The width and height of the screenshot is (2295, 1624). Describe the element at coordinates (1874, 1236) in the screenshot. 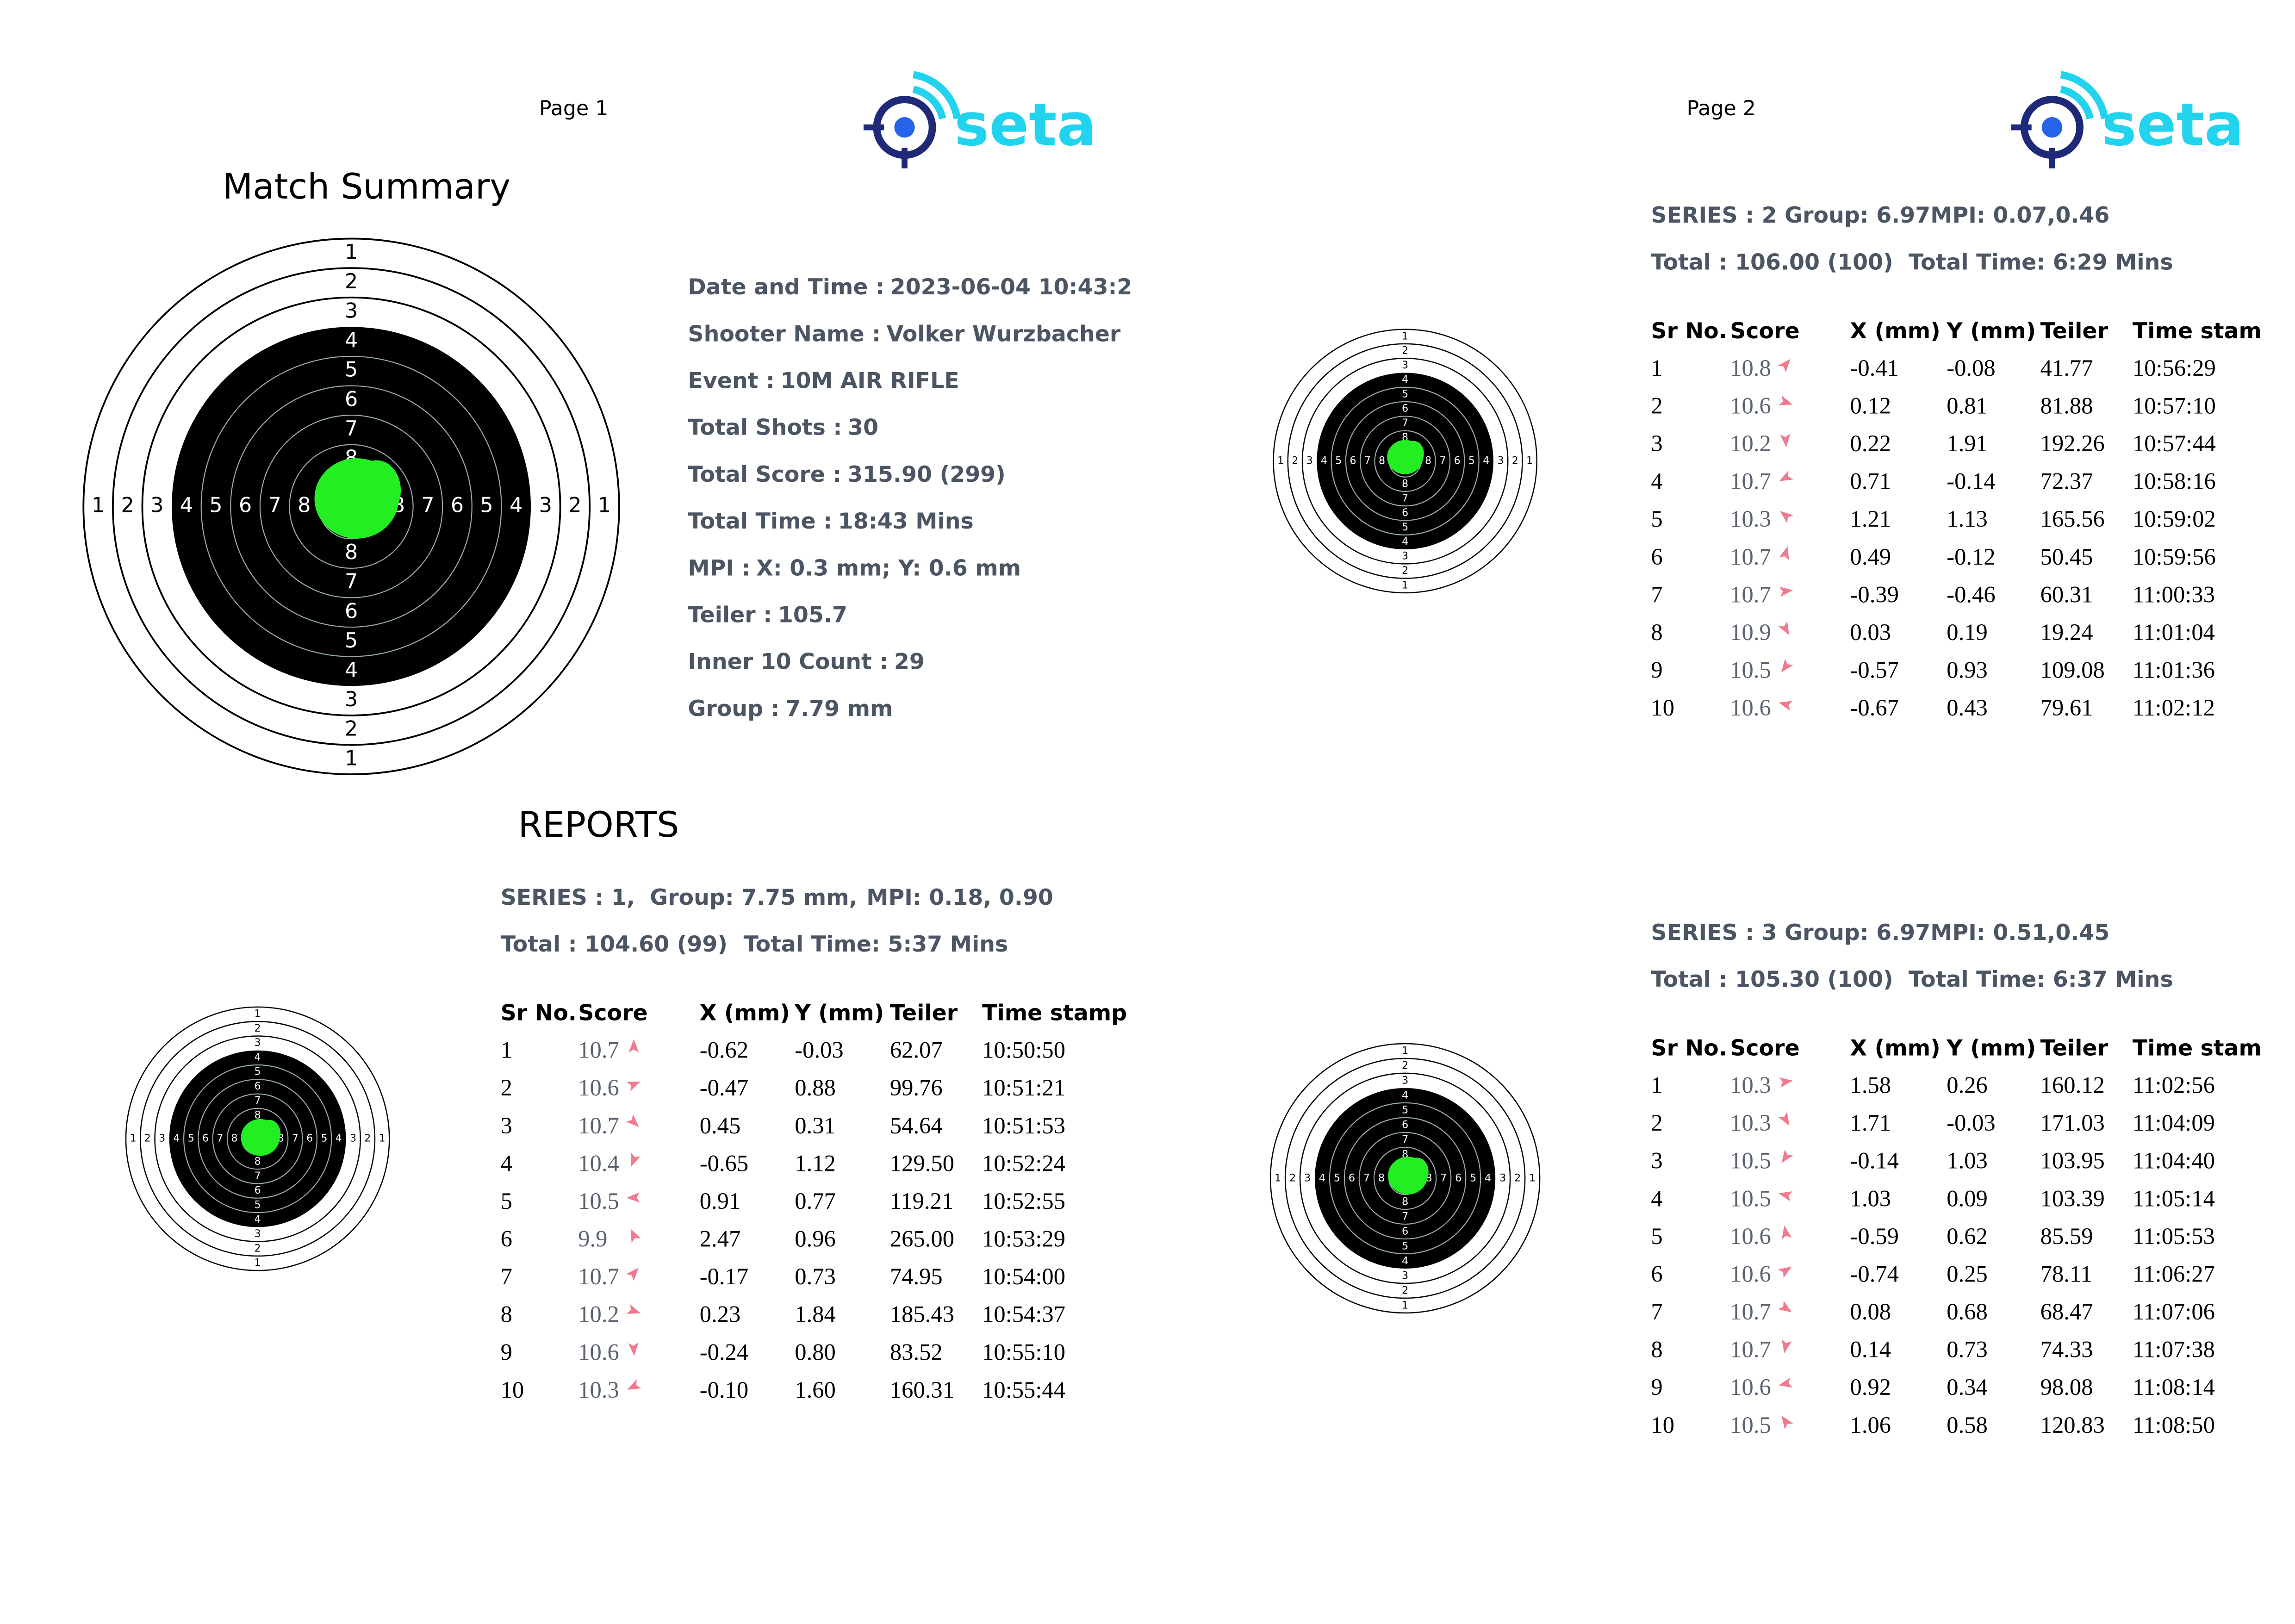

I see `table-cell: -0.59` at that location.